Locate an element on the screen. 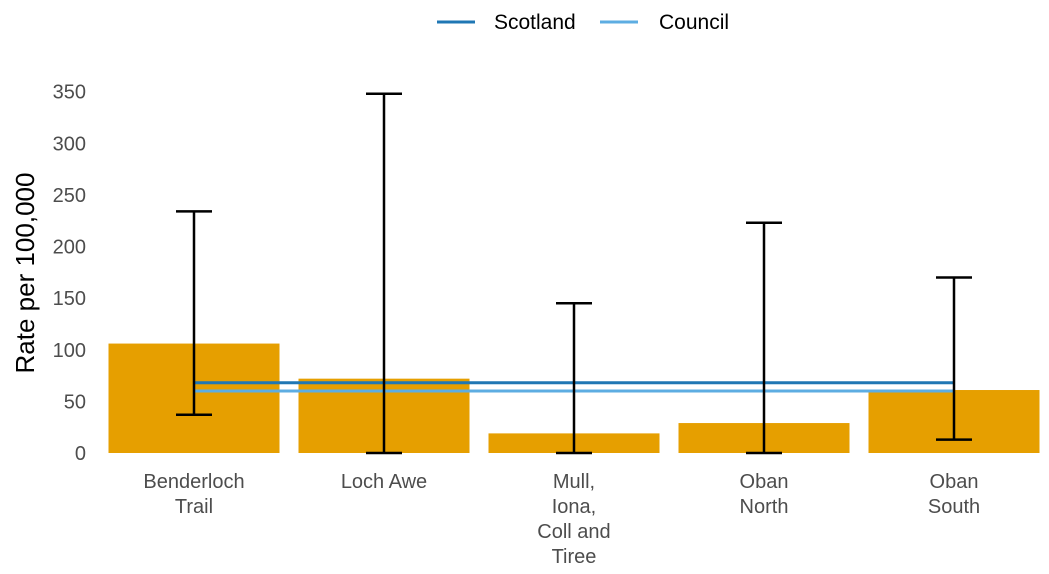  legend-item-scotland: Scotland is located at coordinates (506, 22).